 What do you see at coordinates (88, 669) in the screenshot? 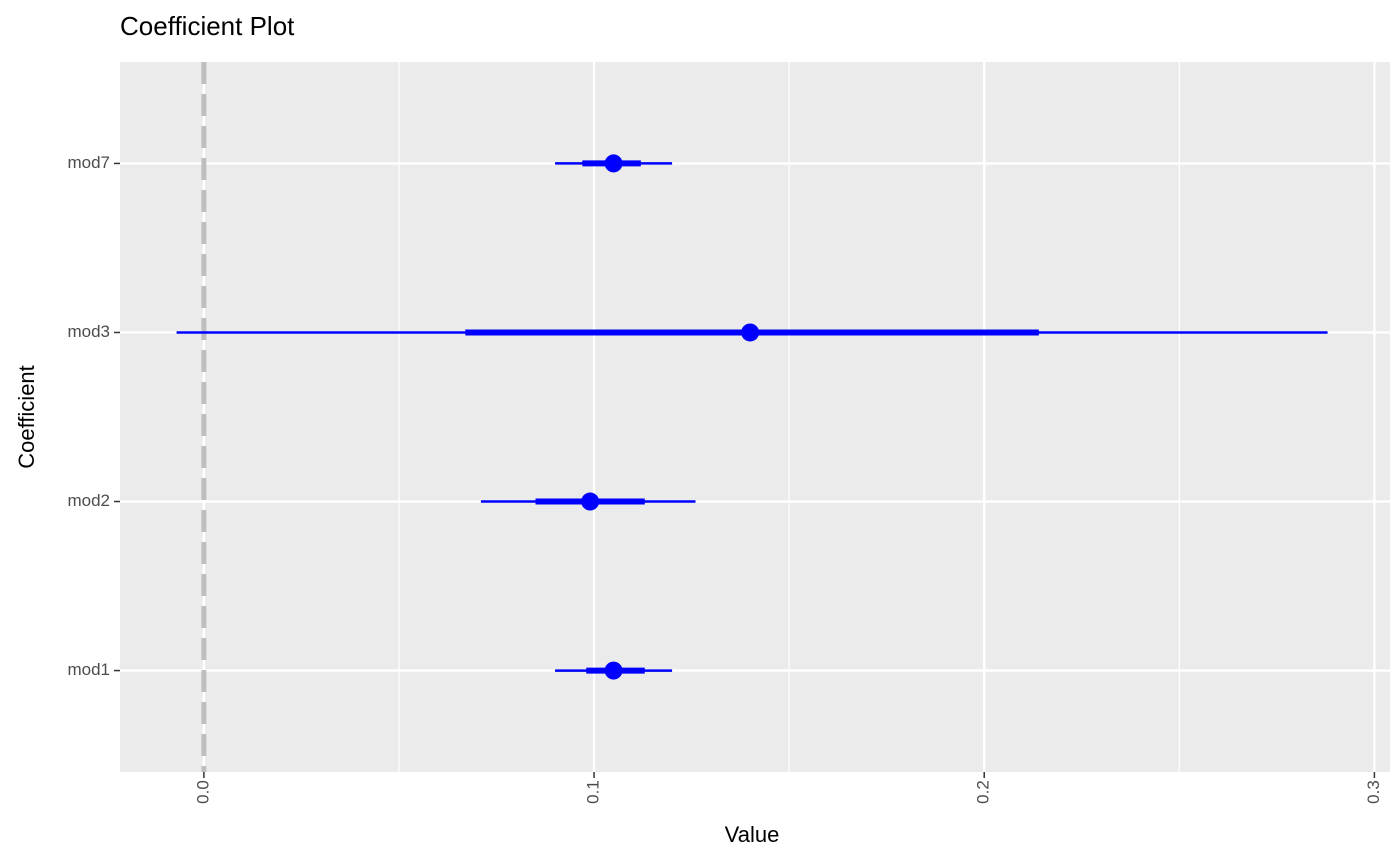
I see `y-tick-label: mod1` at bounding box center [88, 669].